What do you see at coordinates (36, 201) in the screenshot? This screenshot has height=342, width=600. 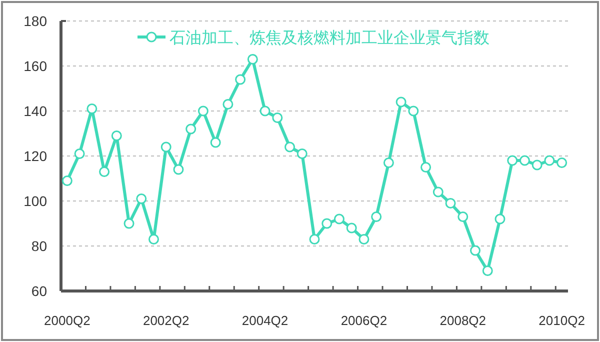 I see `y-tick-label: 100` at bounding box center [36, 201].